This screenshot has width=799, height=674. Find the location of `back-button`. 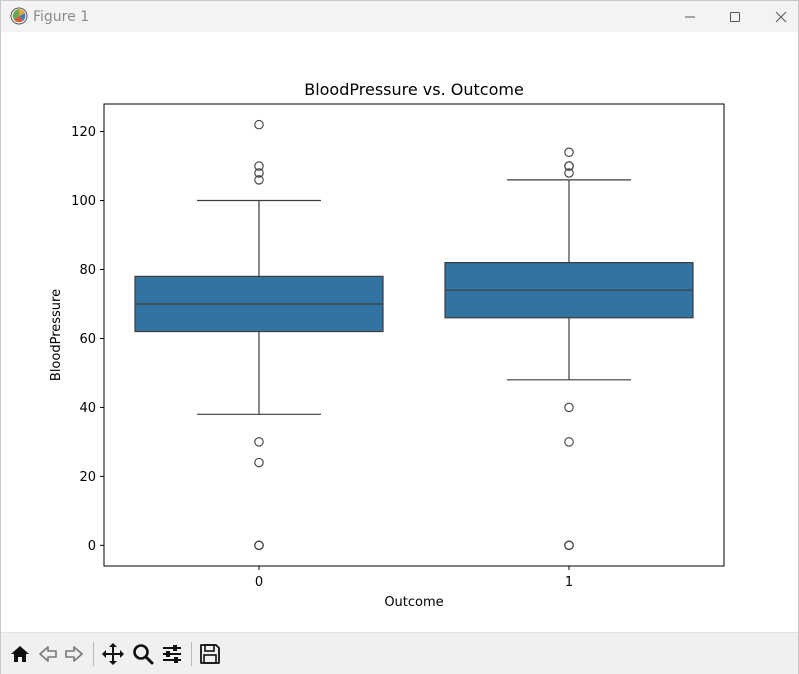

back-button is located at coordinates (48, 654).